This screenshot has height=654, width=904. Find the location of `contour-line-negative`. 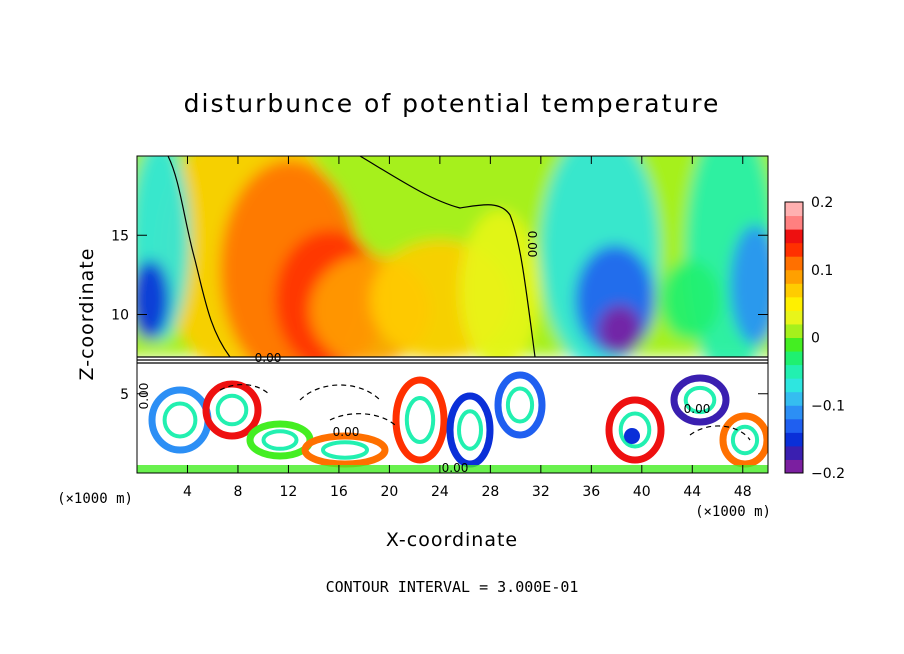

contour-line-negative is located at coordinates (245, 389).